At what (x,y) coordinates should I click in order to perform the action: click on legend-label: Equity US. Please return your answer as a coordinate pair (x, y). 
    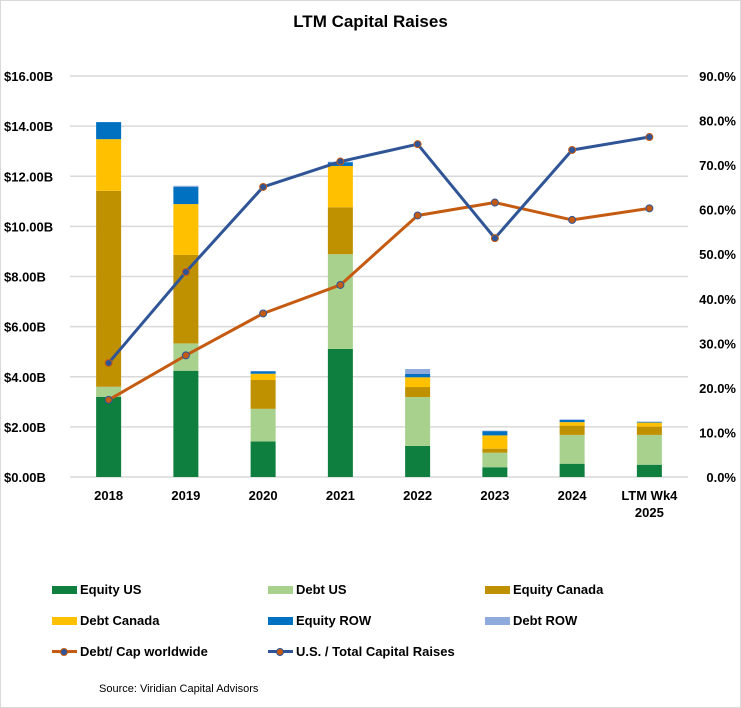
    Looking at the image, I should click on (111, 589).